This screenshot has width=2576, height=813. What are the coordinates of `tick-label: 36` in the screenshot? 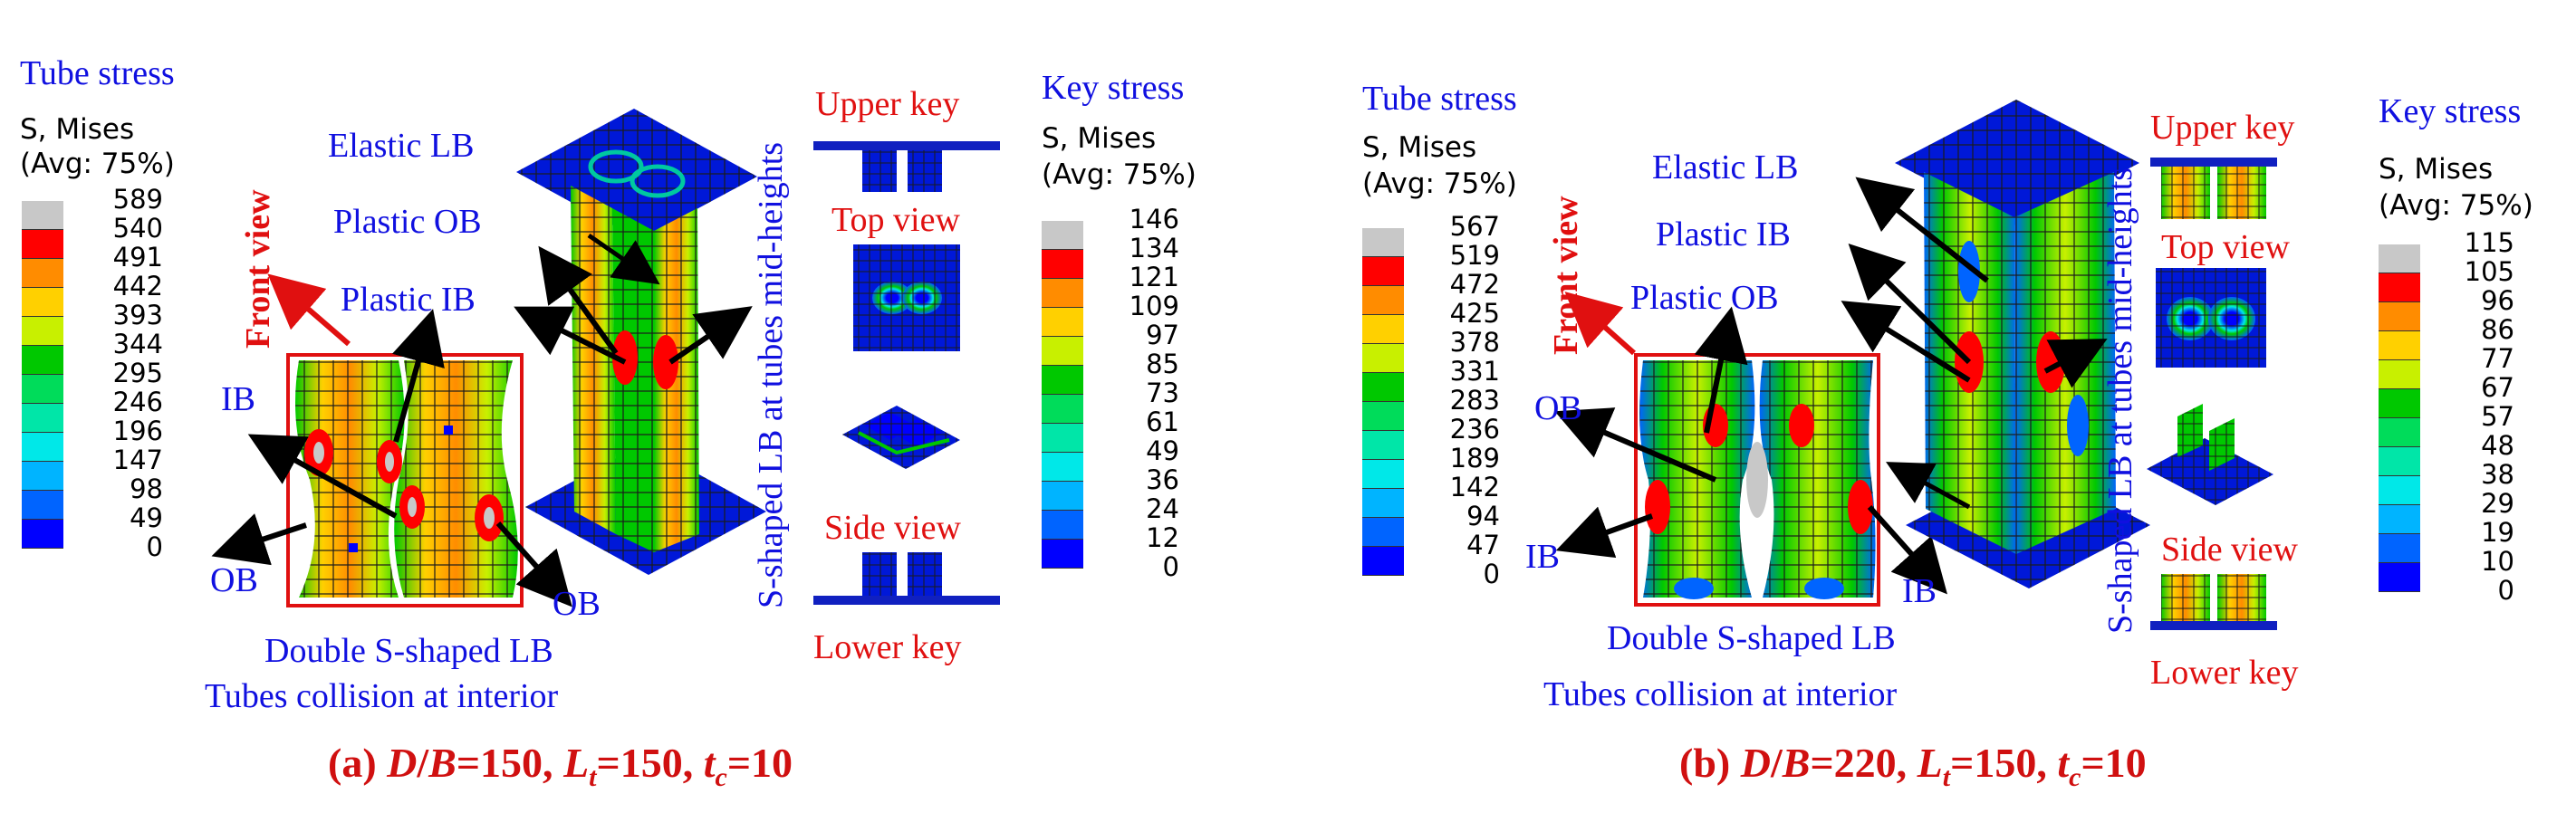 It's located at (1162, 479).